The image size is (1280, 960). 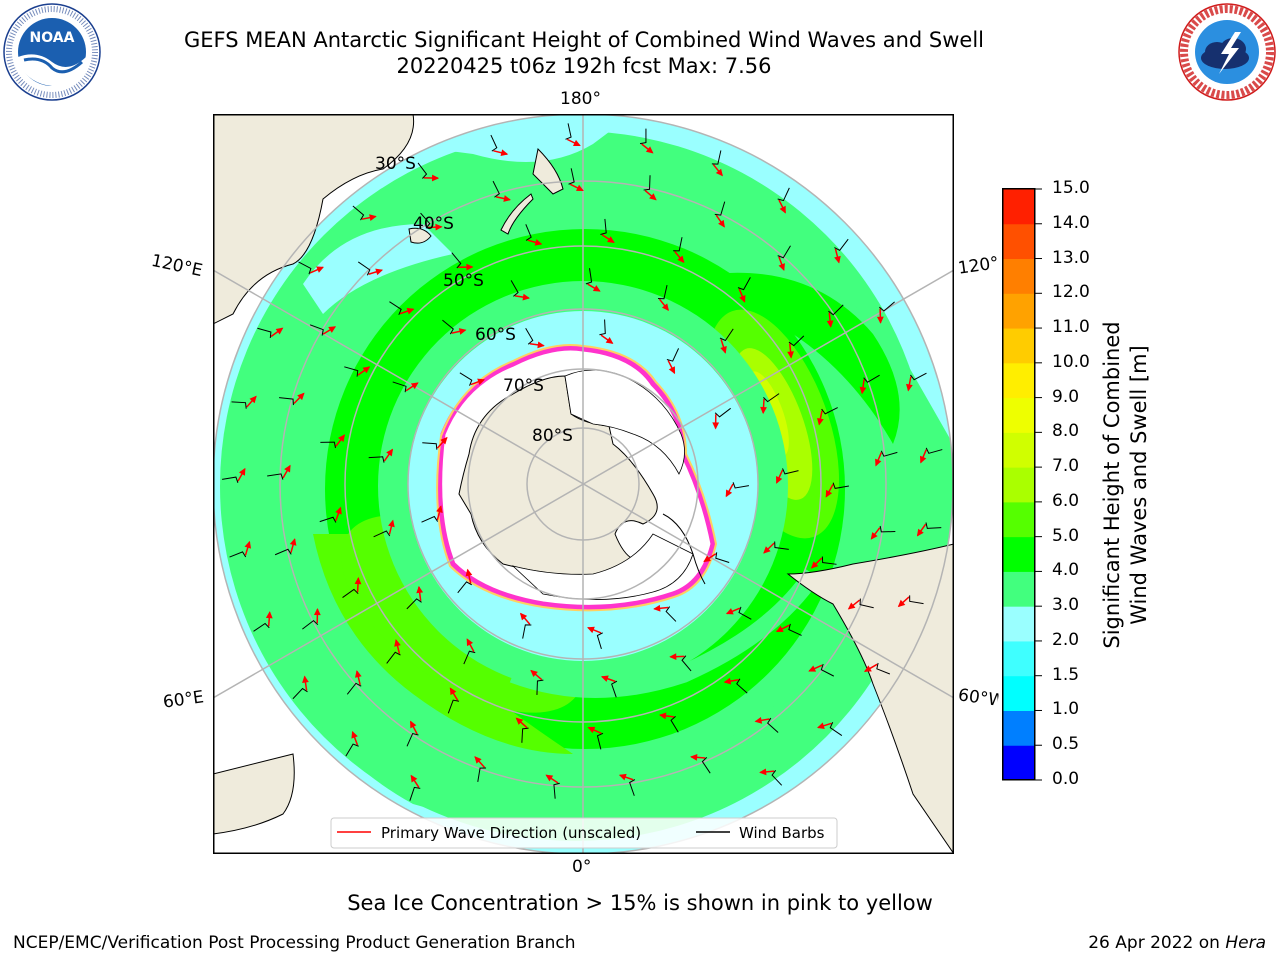 I want to click on colorbar-tick-label: 9.0, so click(x=1066, y=396).